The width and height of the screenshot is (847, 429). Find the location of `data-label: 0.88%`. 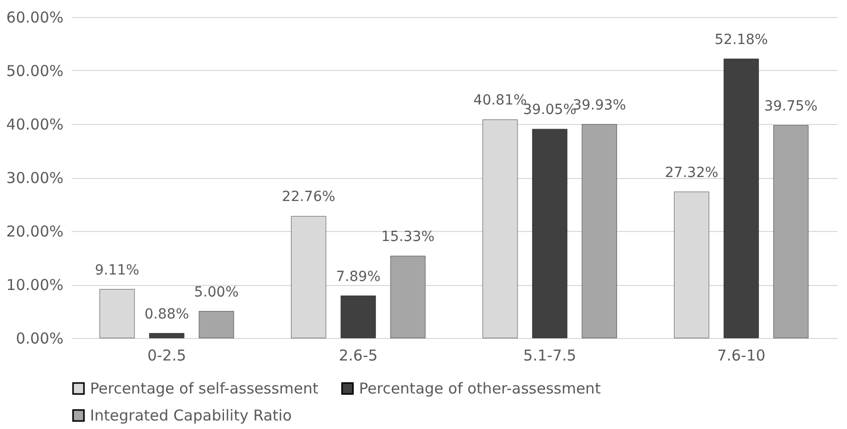

data-label: 0.88% is located at coordinates (166, 314).